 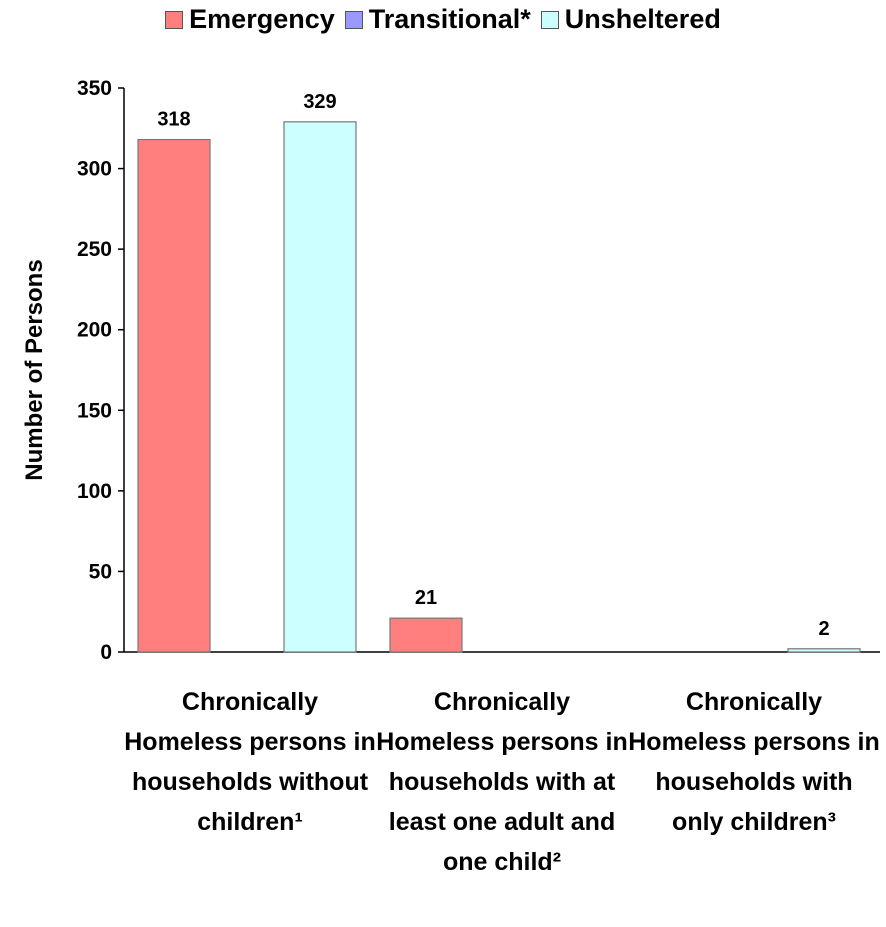 What do you see at coordinates (426, 598) in the screenshot?
I see `data-label: 21` at bounding box center [426, 598].